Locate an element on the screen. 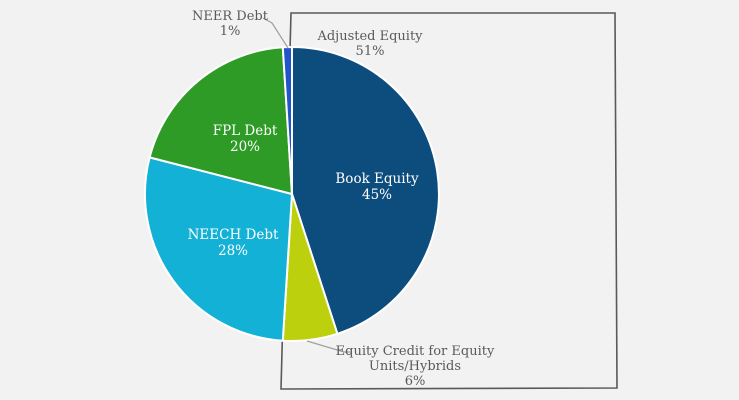  pie-label-fpl-debt: FPL Debt 20% is located at coordinates (245, 139).